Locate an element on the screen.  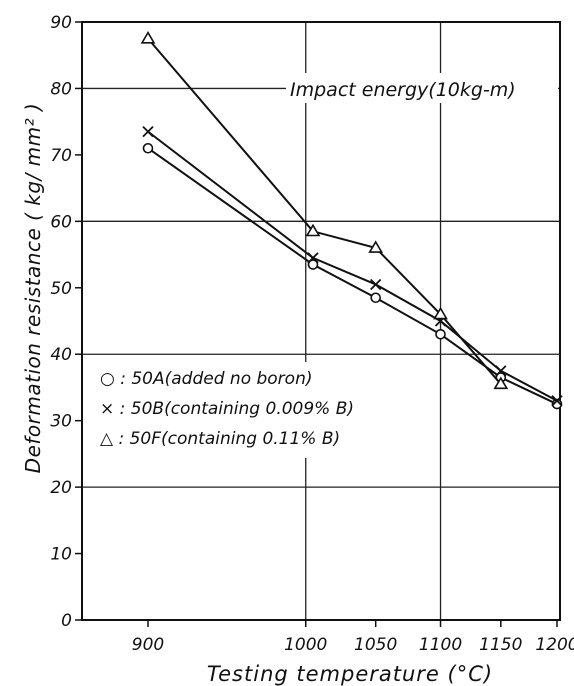
legend-item-50a: ○ : 50A(added no boron) is located at coordinates (206, 379).